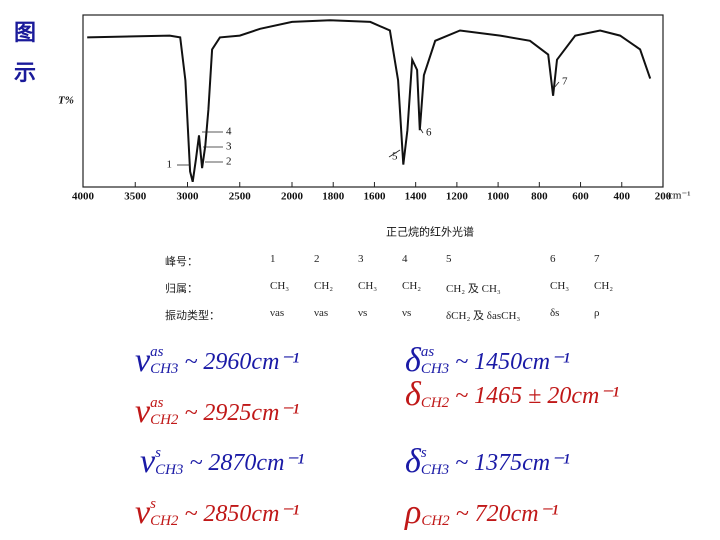 The image size is (720, 540). Describe the element at coordinates (292, 197) in the screenshot. I see `x-tick-label: 2000` at that location.